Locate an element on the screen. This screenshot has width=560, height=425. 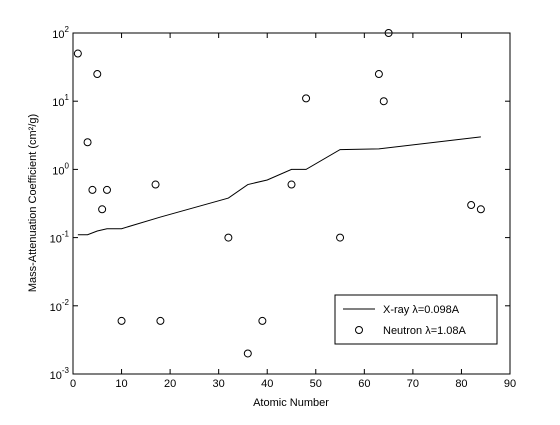
x-tick-label: 30 is located at coordinates (219, 384).